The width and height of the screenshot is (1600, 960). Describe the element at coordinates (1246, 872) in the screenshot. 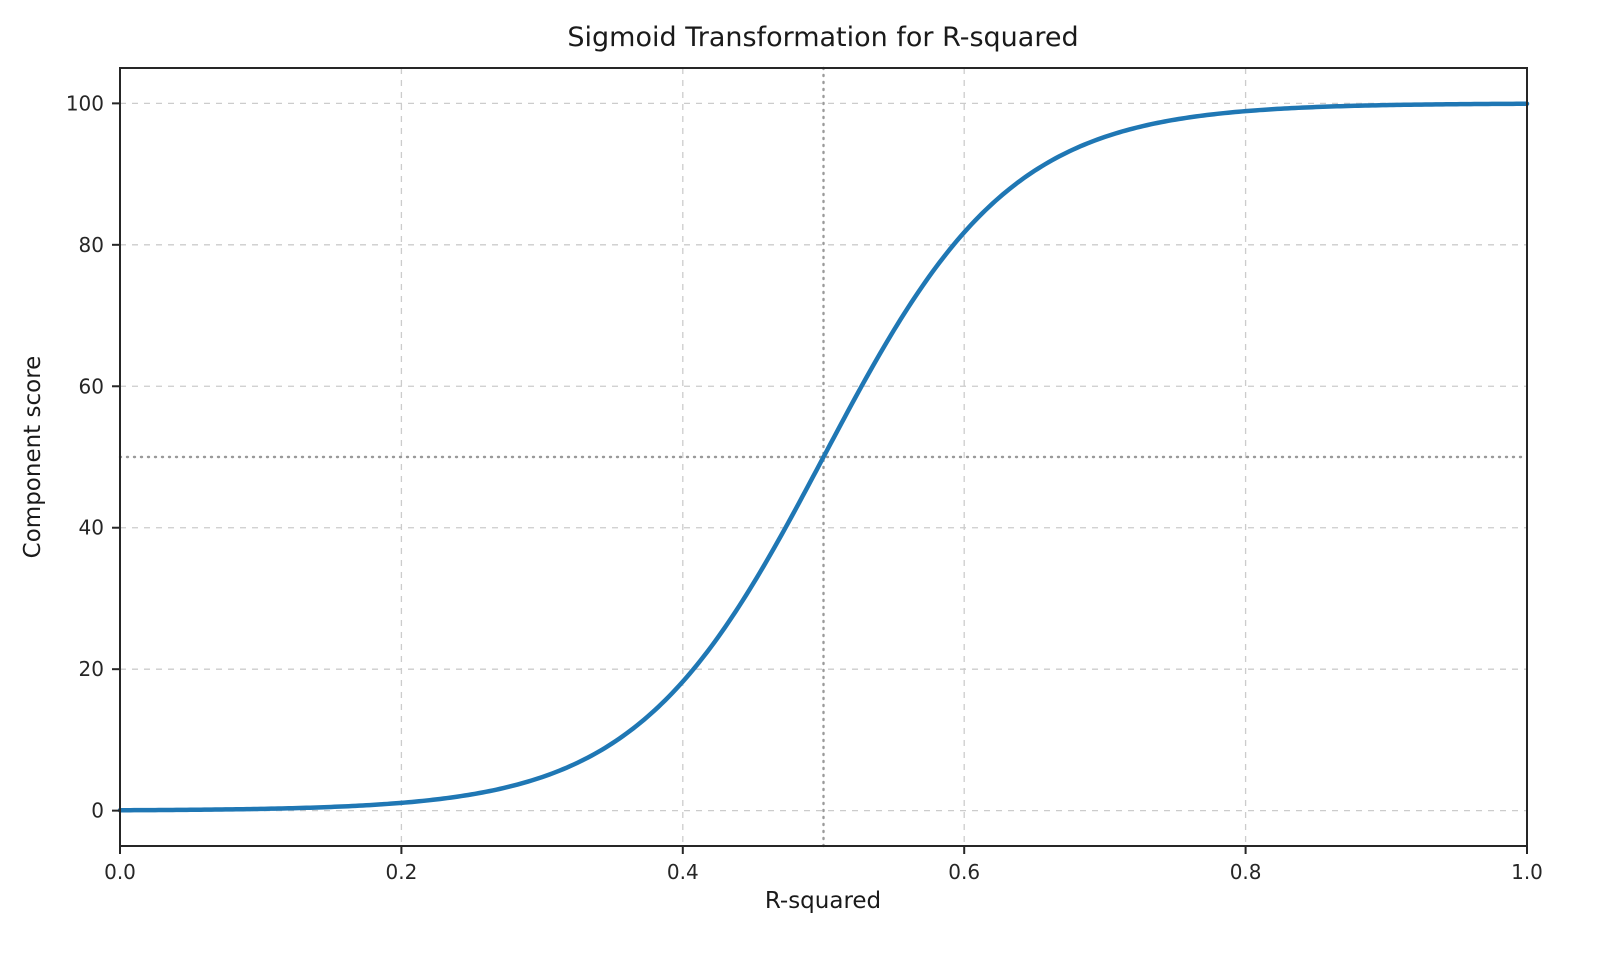

I see `x-tick-label: 0.8` at that location.